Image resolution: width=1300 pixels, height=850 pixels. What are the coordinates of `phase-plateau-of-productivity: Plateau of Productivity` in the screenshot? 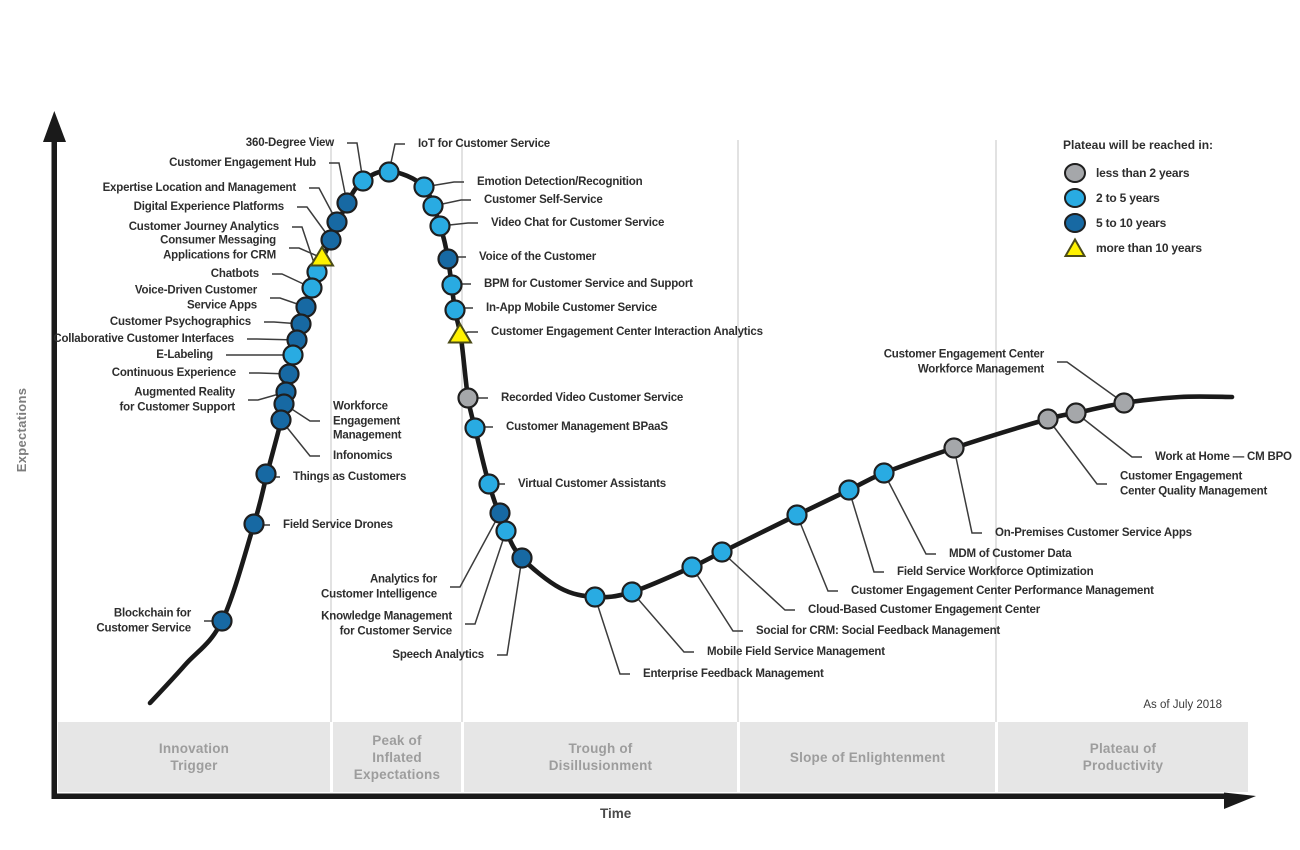 It's located at (1123, 757).